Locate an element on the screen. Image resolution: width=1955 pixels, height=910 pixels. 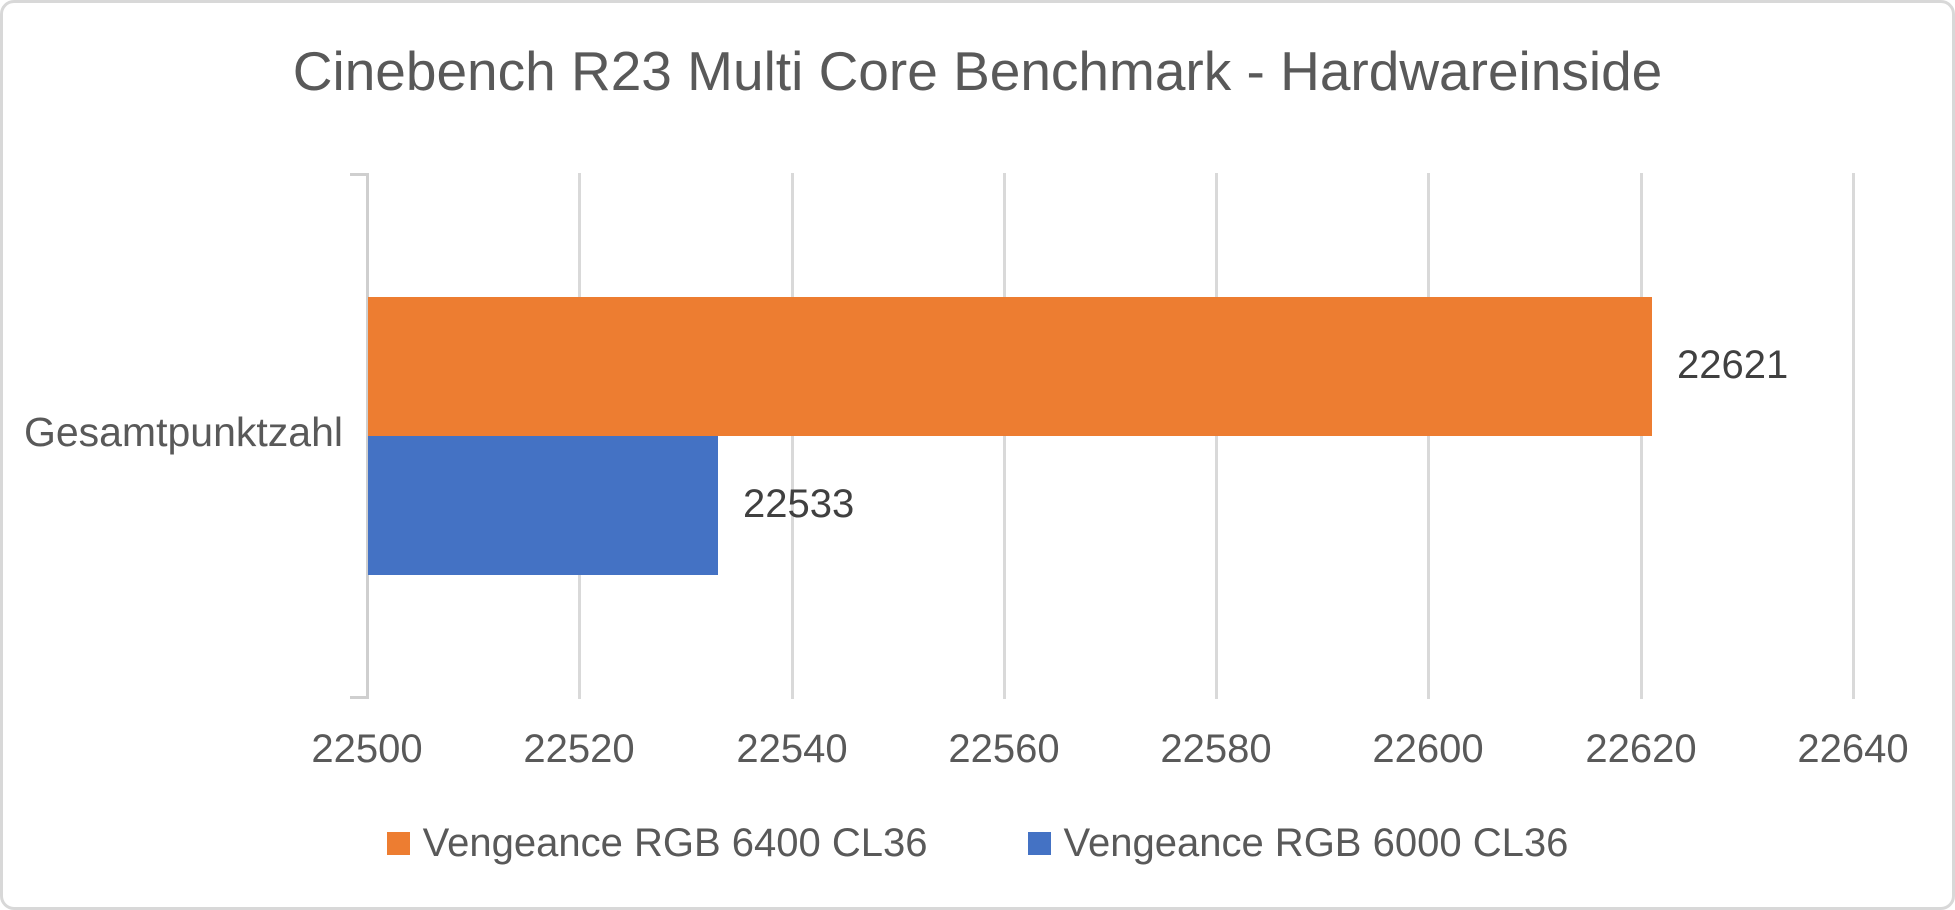
x-tick-label: 22520 is located at coordinates (579, 749).